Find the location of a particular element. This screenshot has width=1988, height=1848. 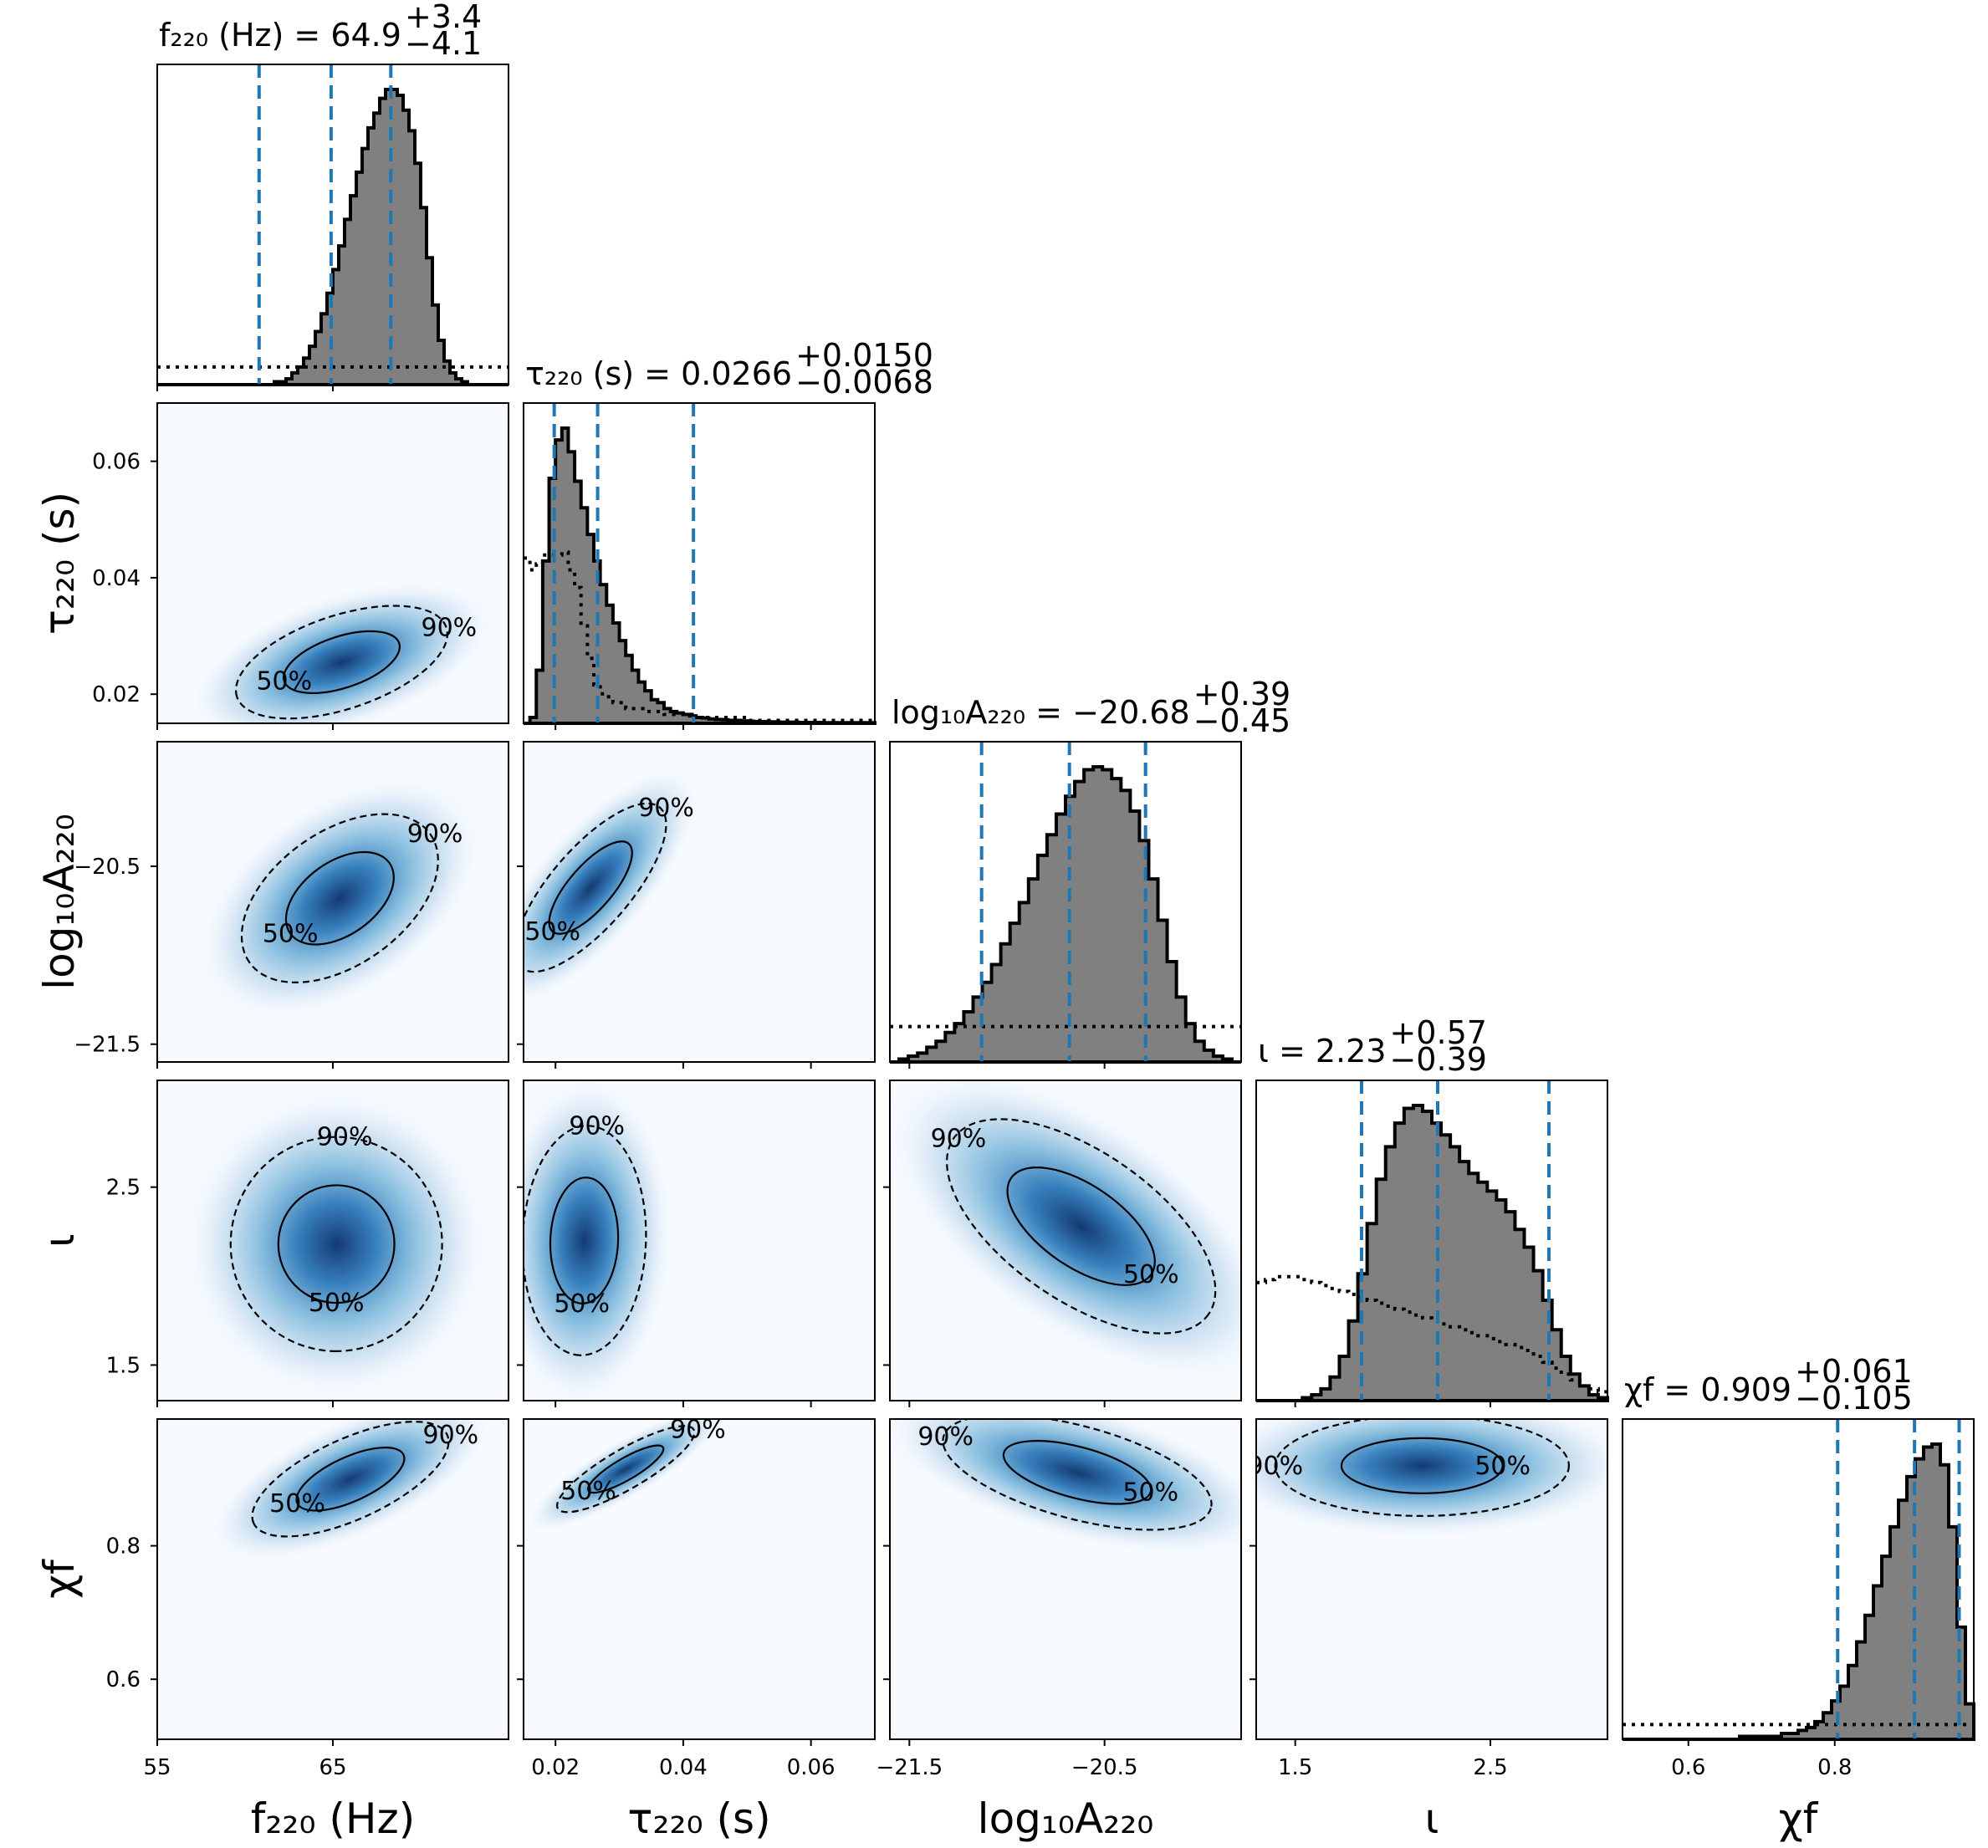

posterior-histogram-chi-f is located at coordinates (1799, 1591).